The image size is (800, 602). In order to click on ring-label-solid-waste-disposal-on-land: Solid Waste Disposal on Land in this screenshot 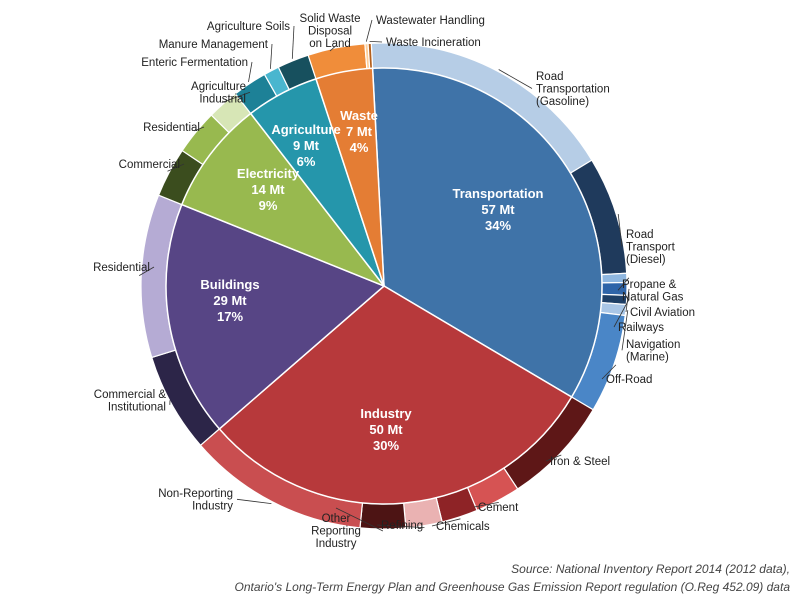, I will do `click(330, 31)`.